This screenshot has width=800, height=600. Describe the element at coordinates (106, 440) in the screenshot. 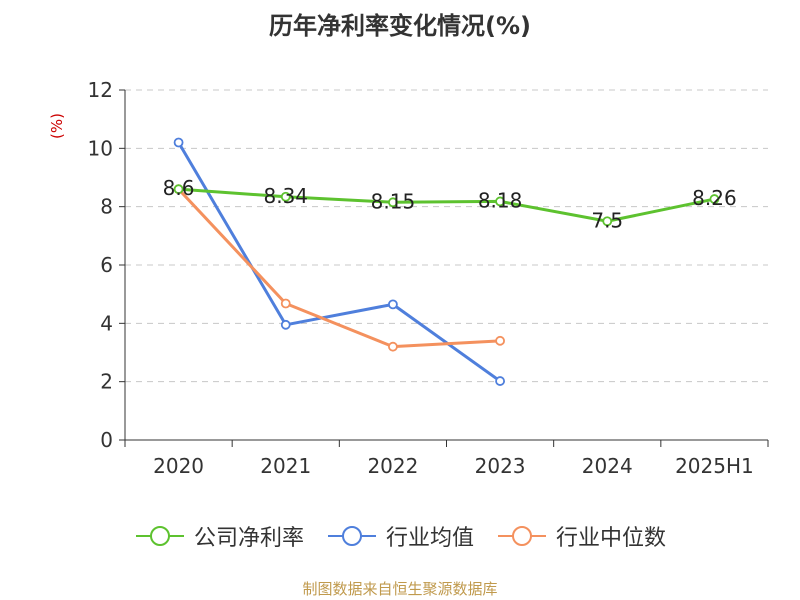

I see `y-tick-label: 0` at that location.